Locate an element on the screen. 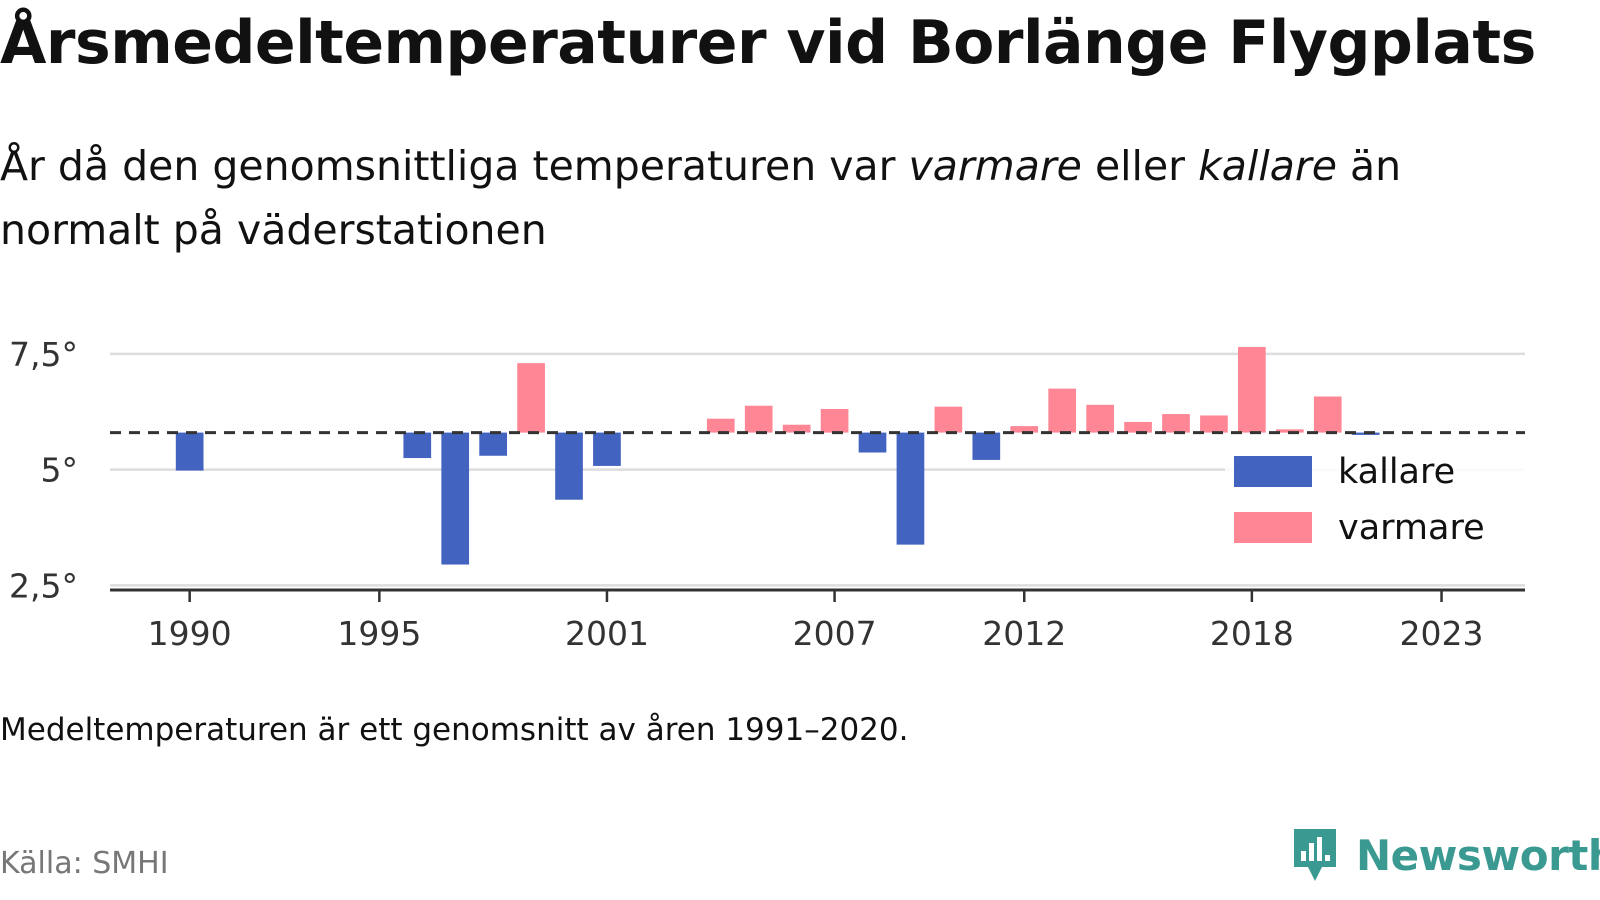 Image resolution: width=1600 pixels, height=900 pixels. bar-2019 is located at coordinates (1289, 431).